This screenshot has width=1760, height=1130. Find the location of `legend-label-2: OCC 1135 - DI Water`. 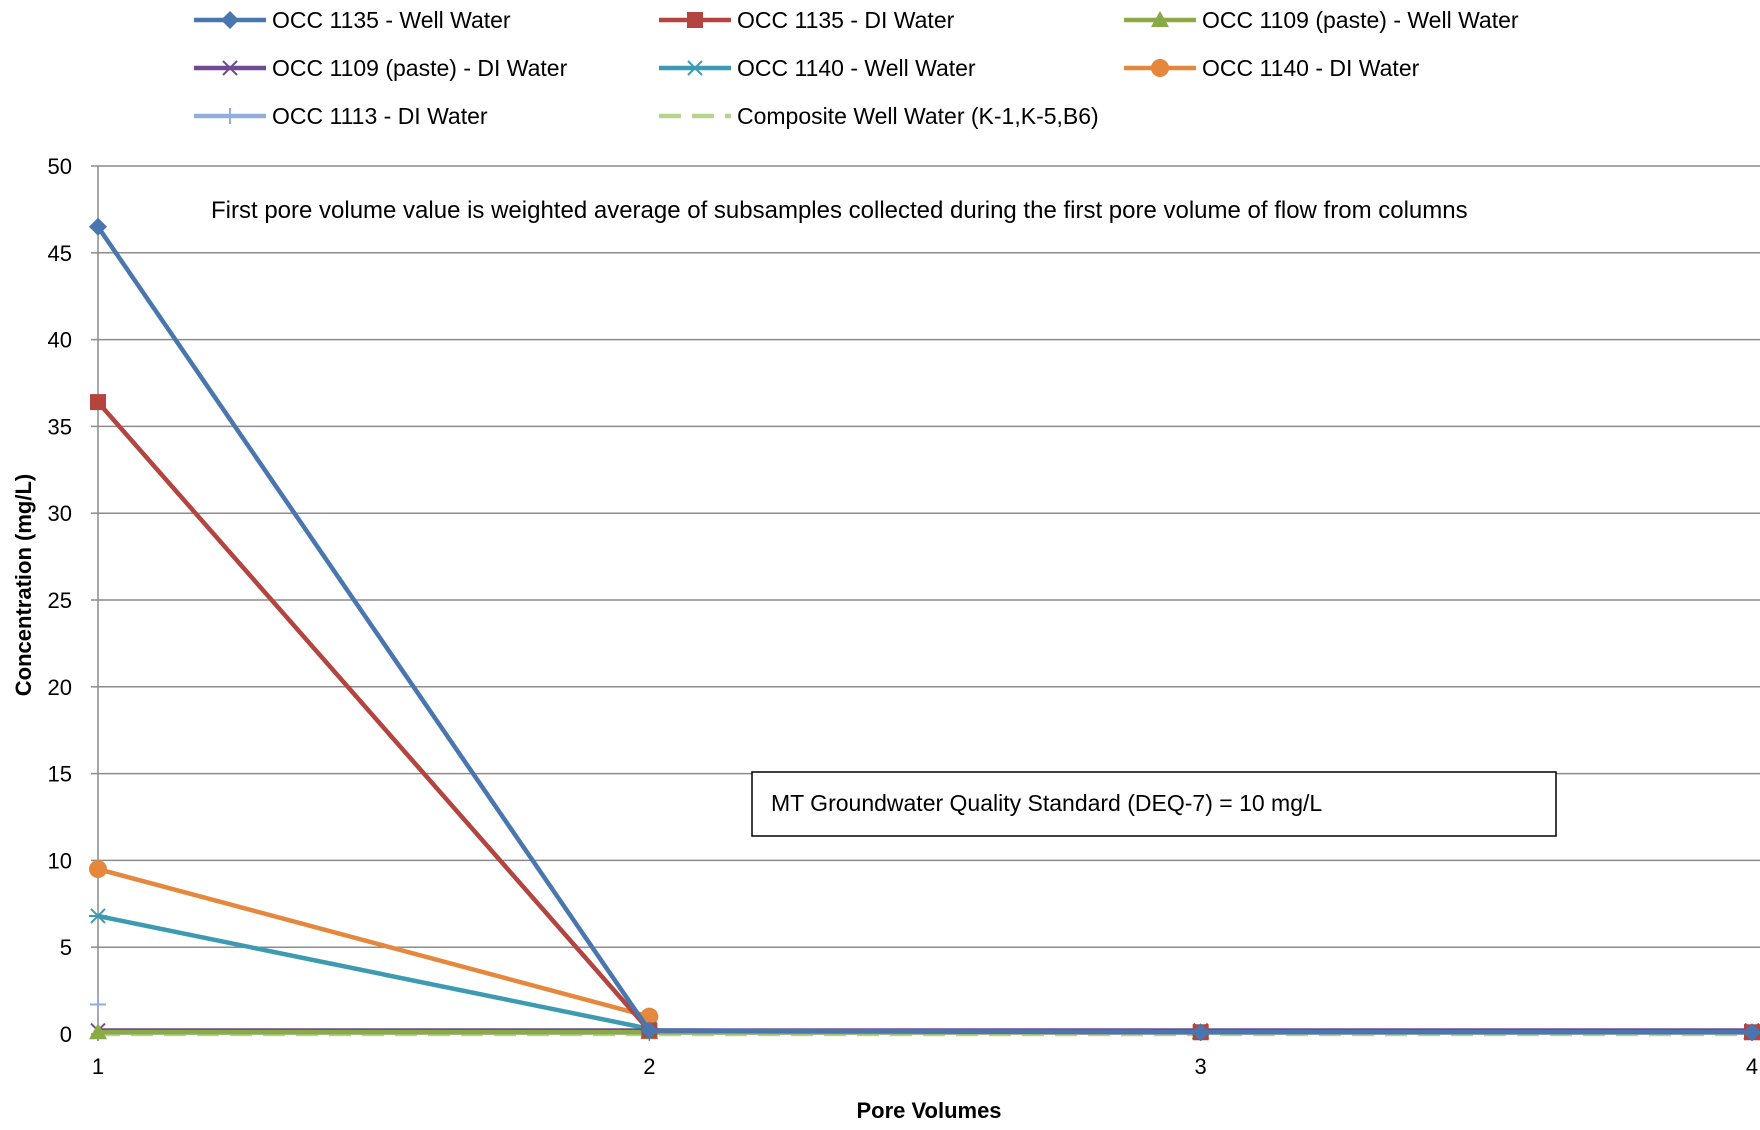

legend-label-2: OCC 1135 - DI Water is located at coordinates (846, 20).